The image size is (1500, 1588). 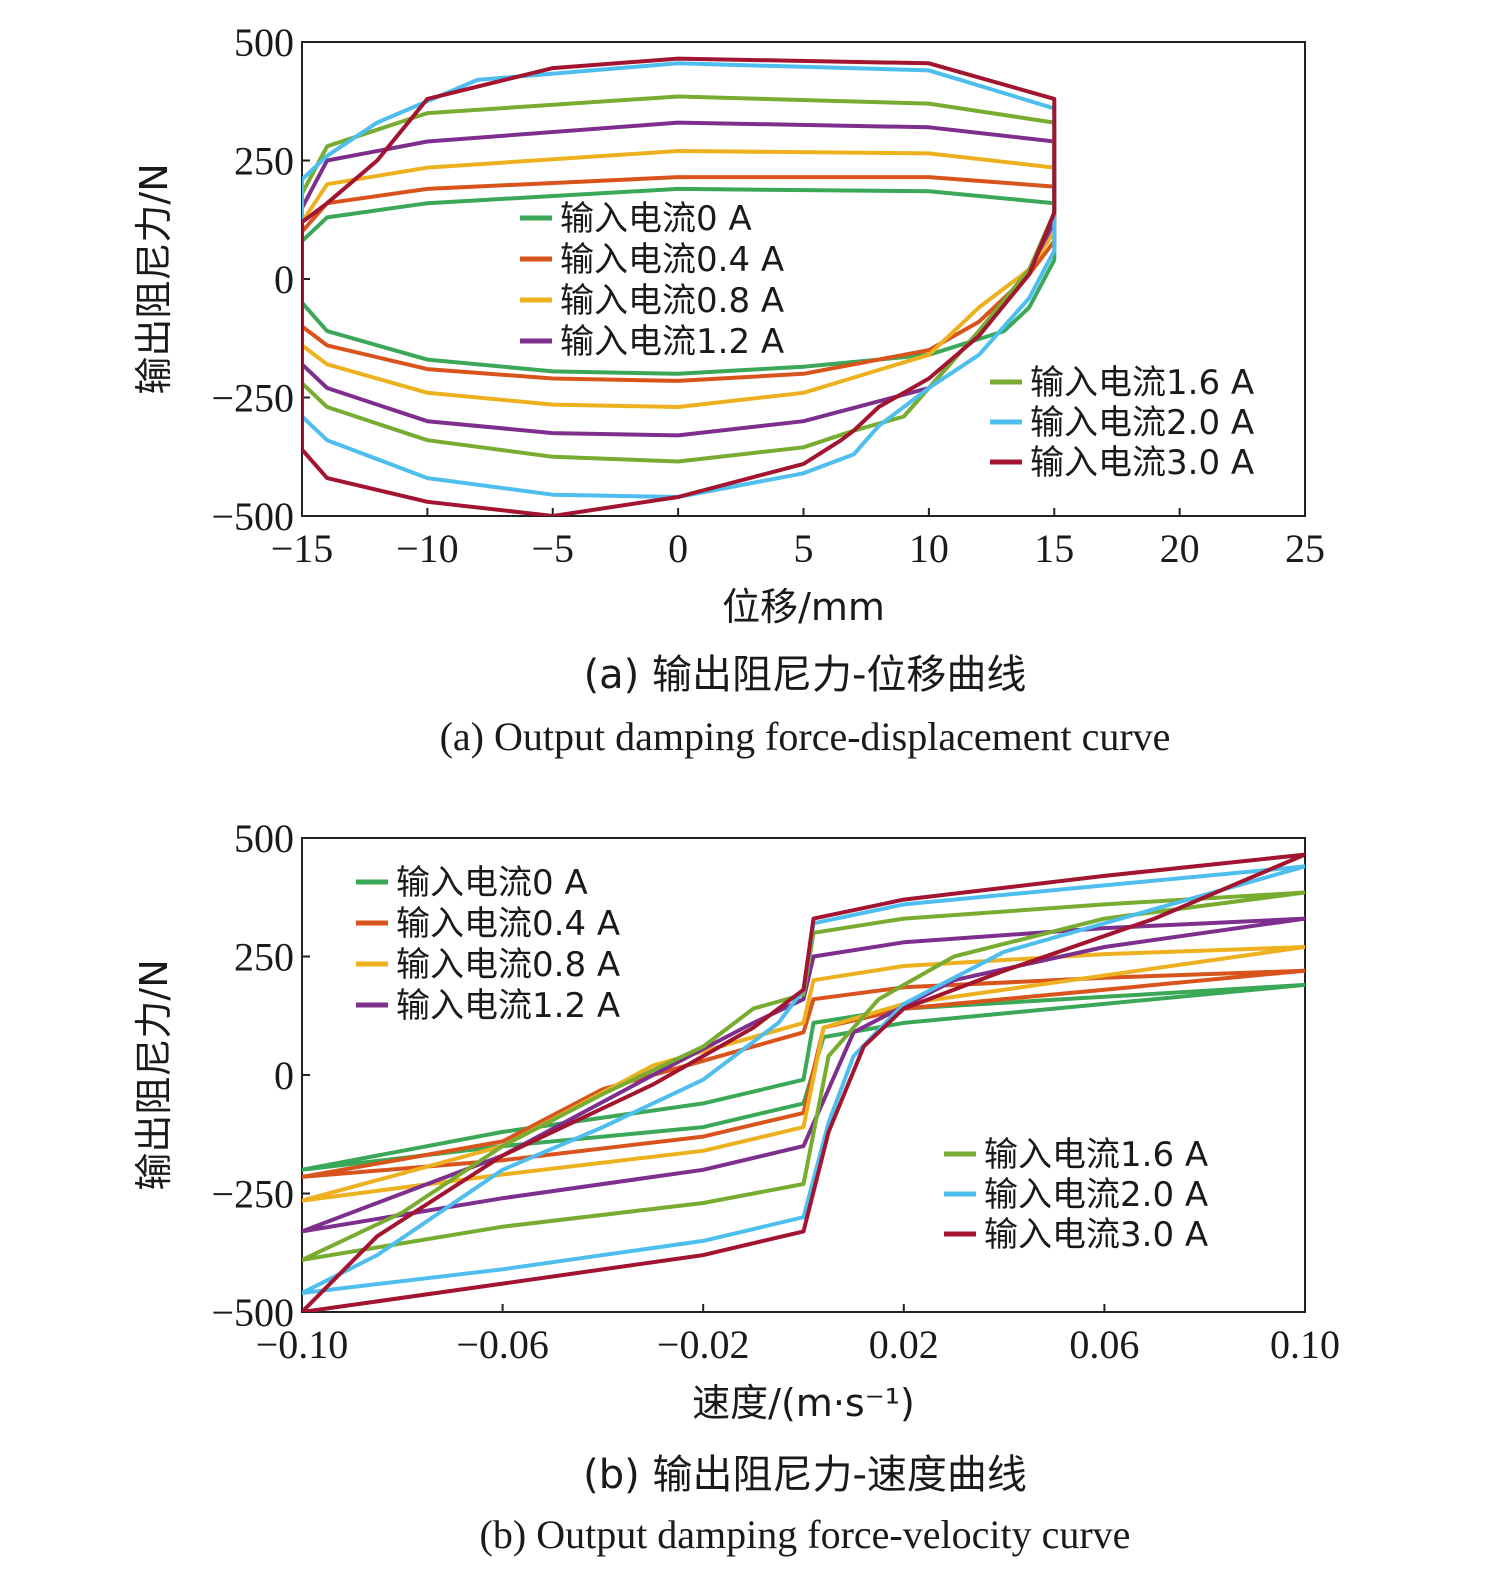 I want to click on x-tick-label: −10, so click(x=427, y=548).